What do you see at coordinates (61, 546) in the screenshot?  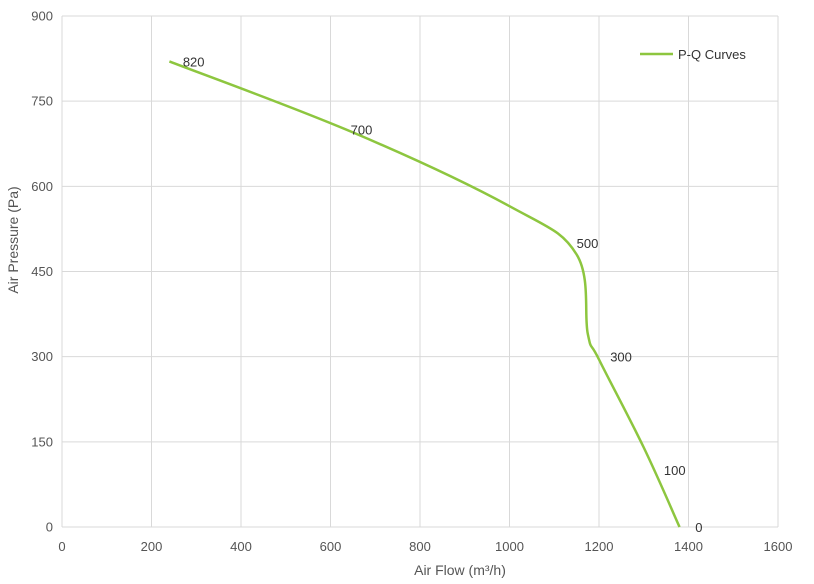 I see `x-tick-label: 0` at bounding box center [61, 546].